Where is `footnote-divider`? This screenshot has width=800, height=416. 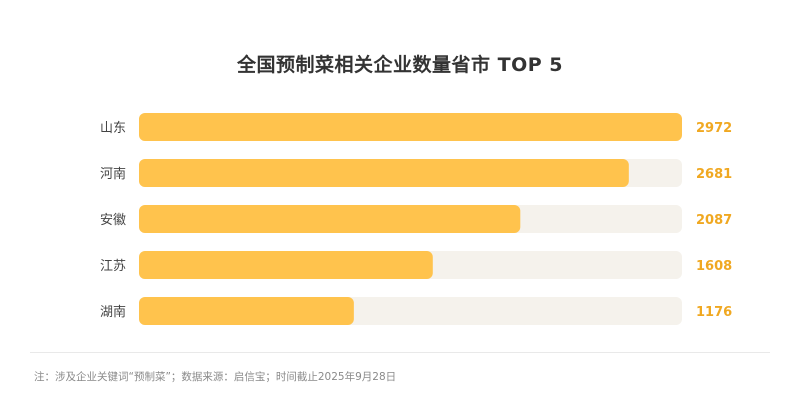
footnote-divider is located at coordinates (400, 352).